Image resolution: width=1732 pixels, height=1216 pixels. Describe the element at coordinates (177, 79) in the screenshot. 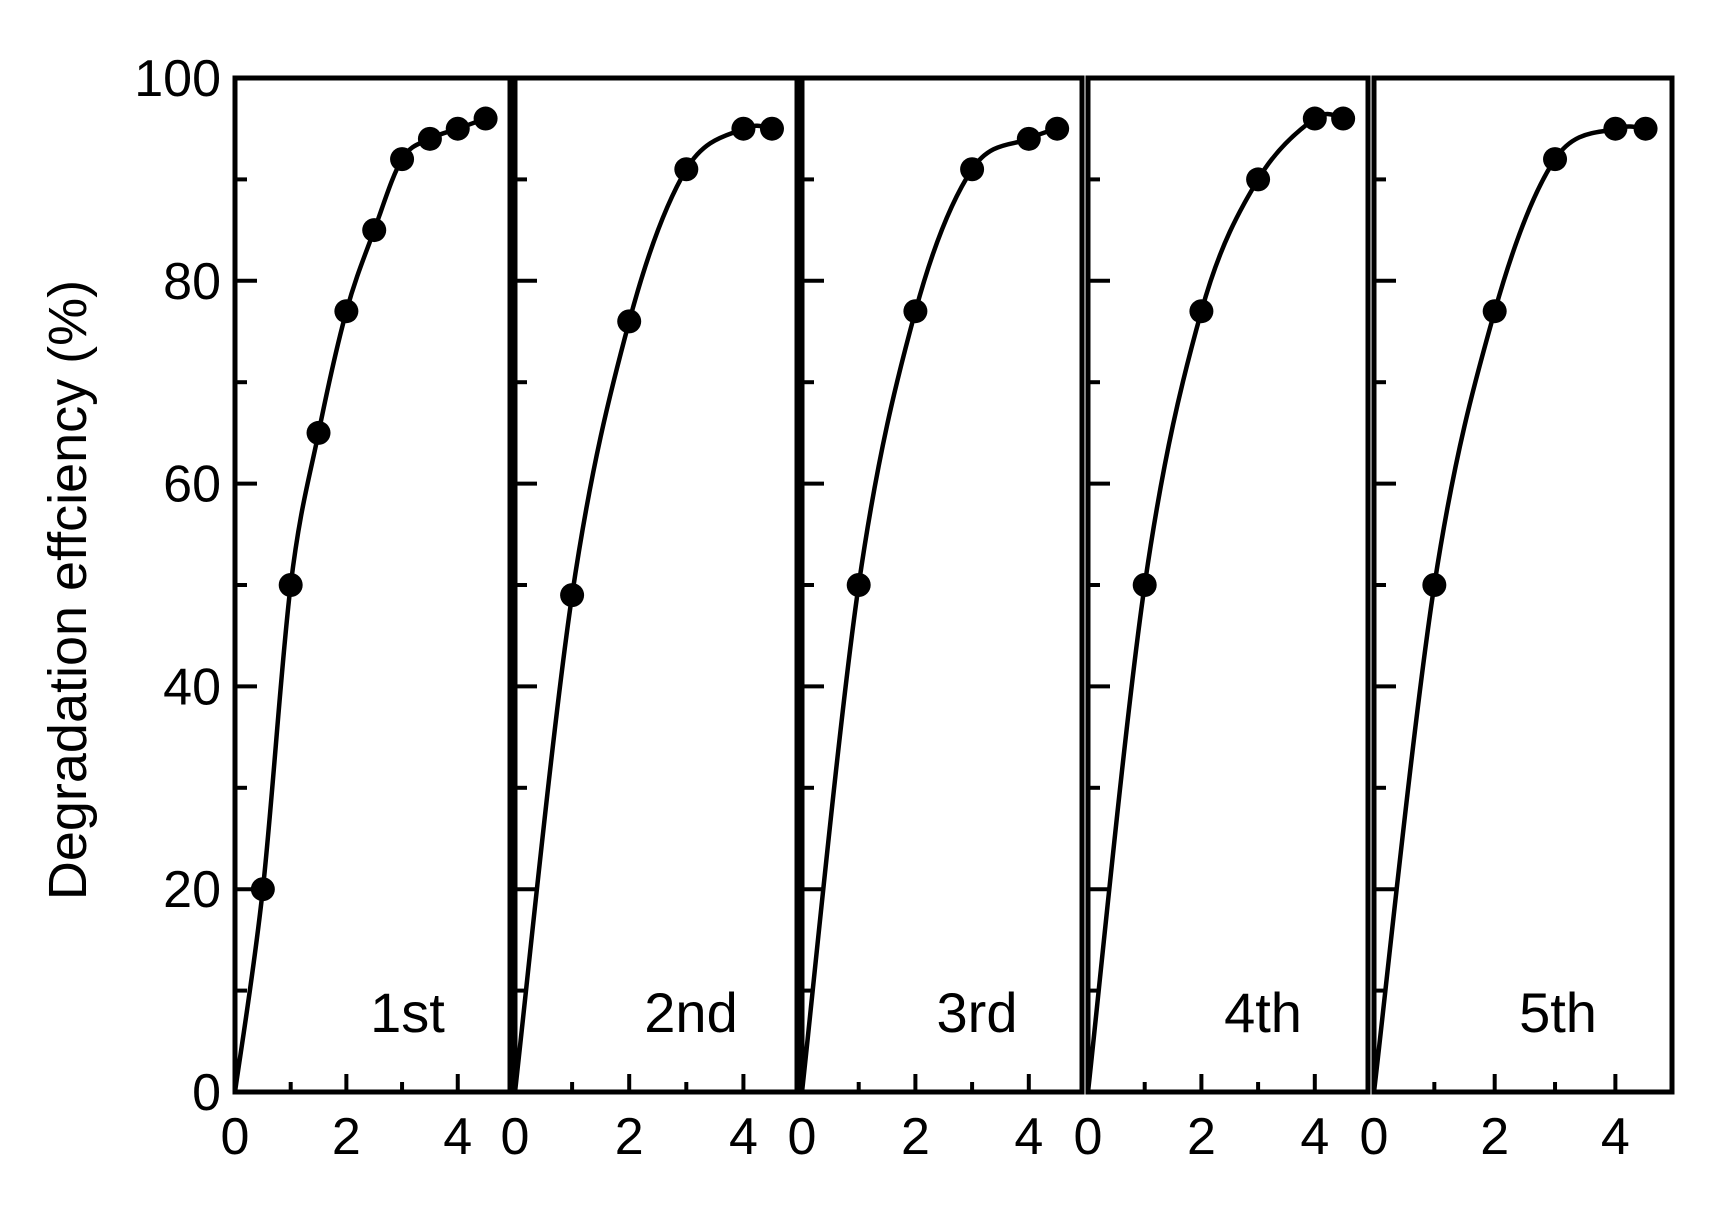

I see `y-tick-label: 100` at that location.